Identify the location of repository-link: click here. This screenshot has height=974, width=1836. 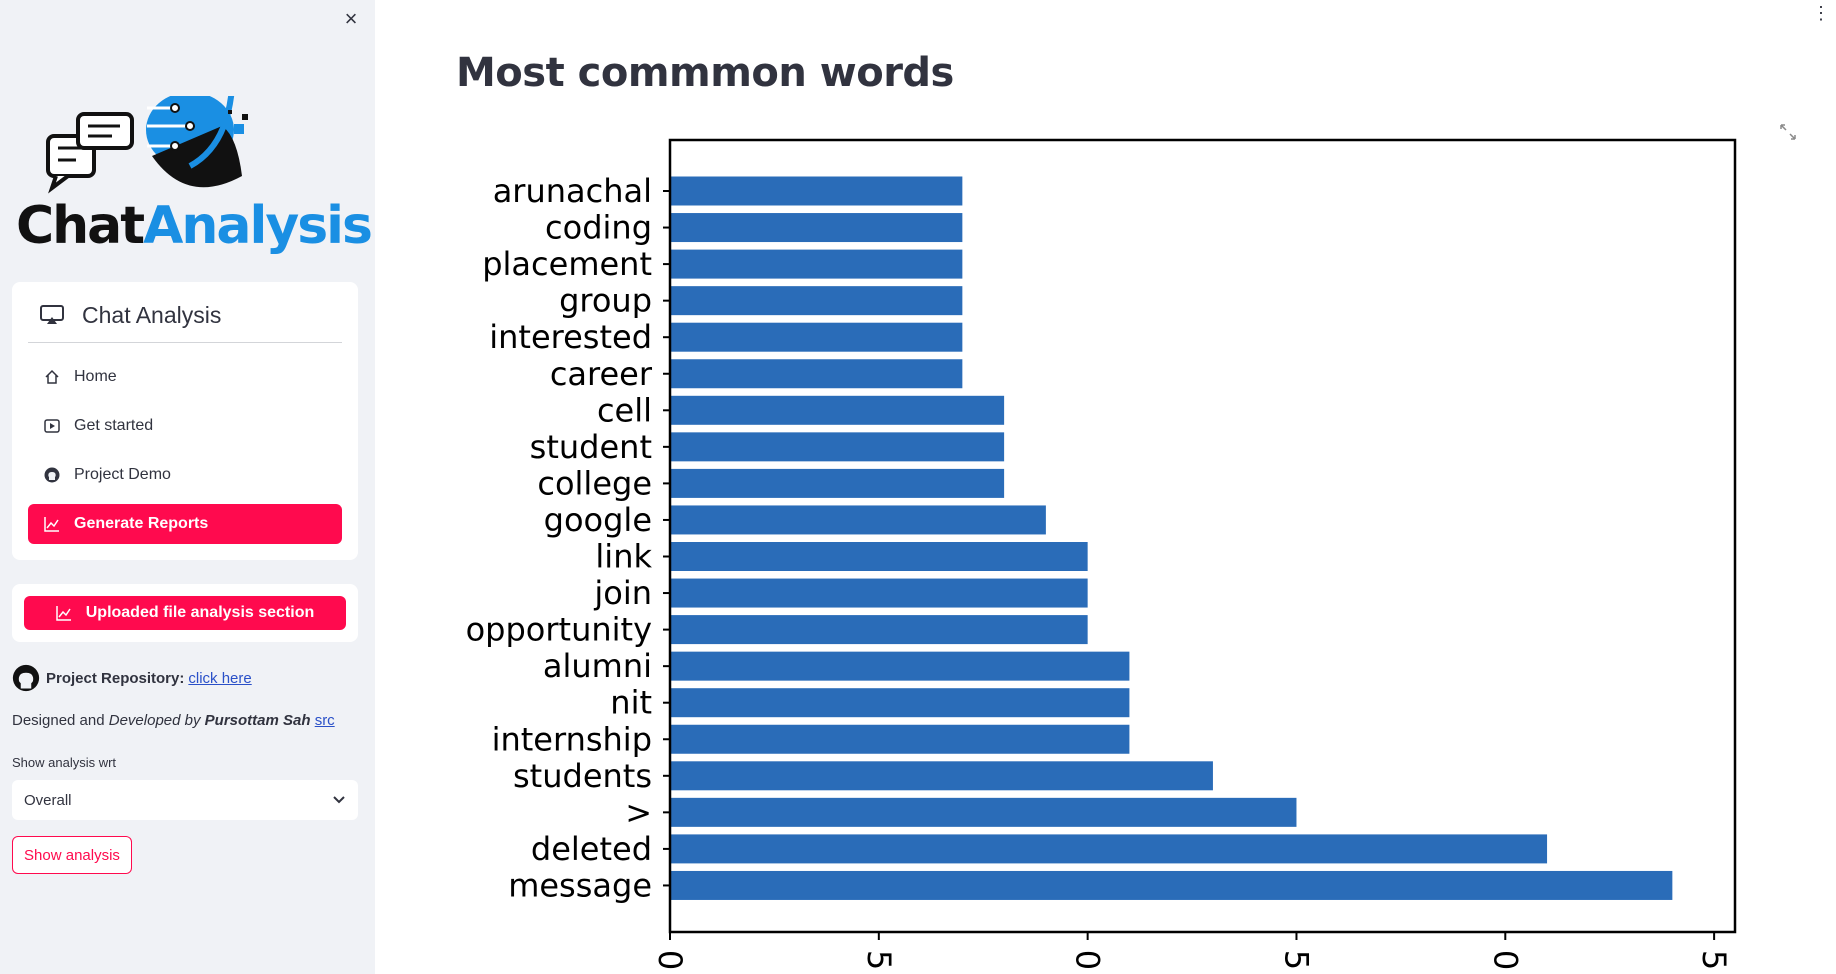
(220, 678).